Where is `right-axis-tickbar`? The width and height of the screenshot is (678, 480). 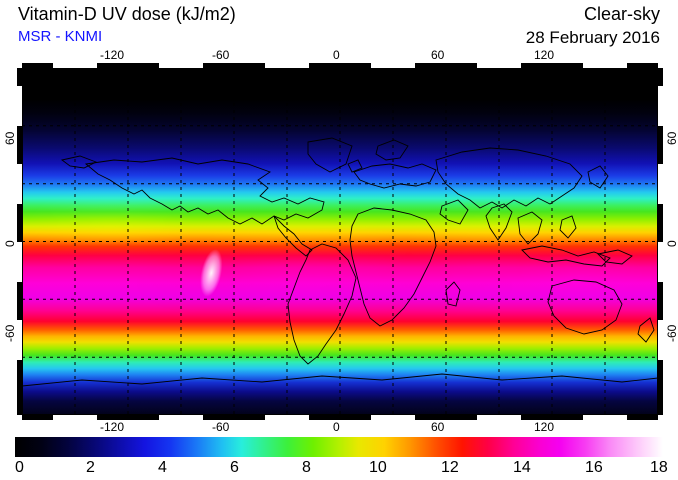 right-axis-tickbar is located at coordinates (660, 241).